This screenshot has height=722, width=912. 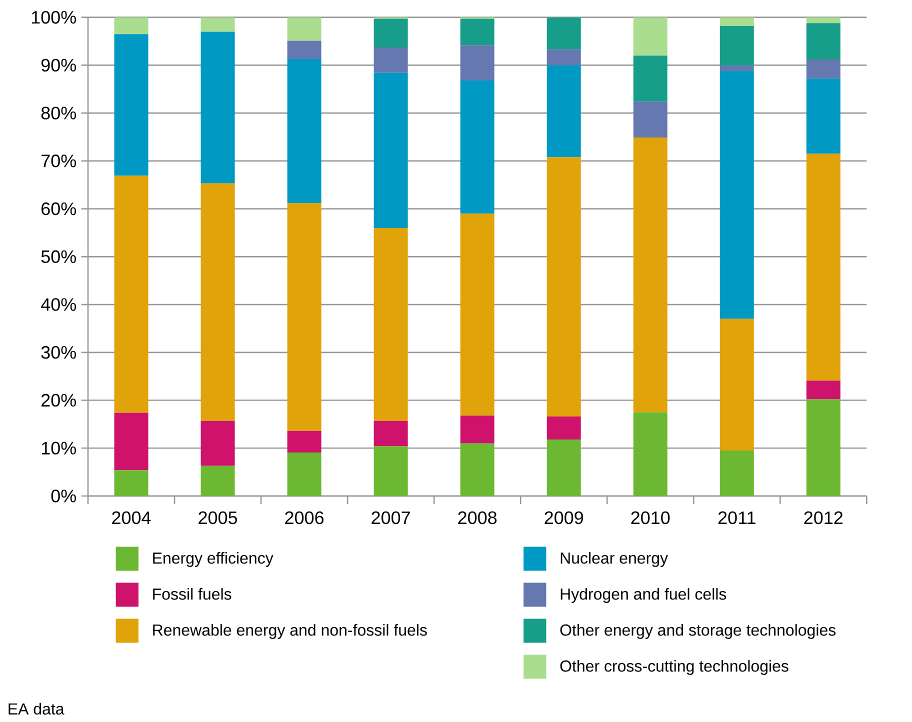 I want to click on y-tick-label: 0%, so click(x=63, y=496).